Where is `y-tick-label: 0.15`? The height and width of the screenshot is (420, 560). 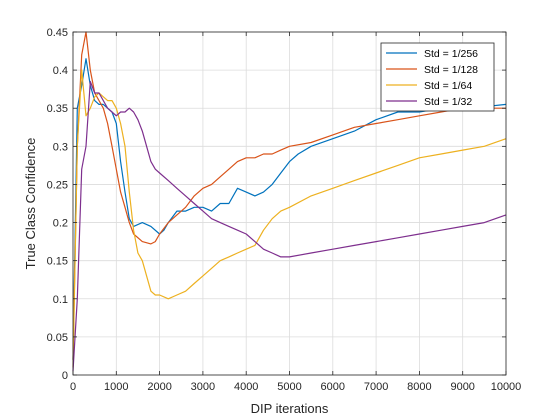
y-tick-label: 0.15 is located at coordinates (57, 262).